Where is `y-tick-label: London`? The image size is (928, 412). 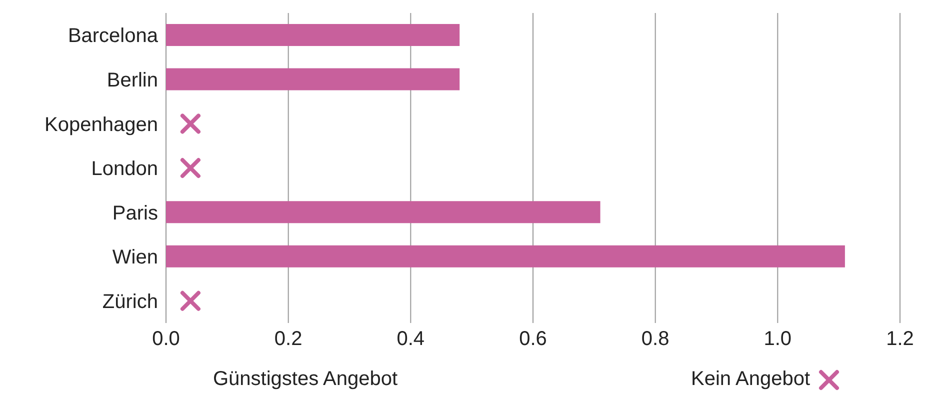
y-tick-label: London is located at coordinates (124, 169).